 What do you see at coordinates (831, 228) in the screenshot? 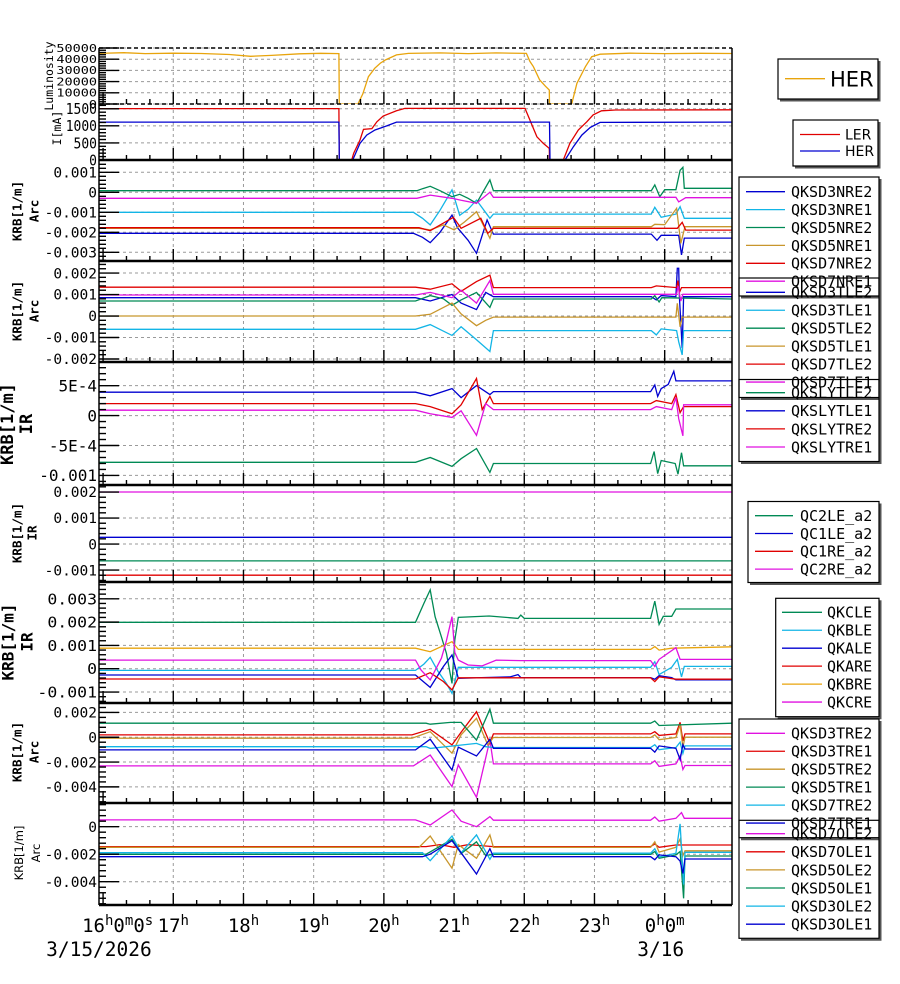
I see `legend-label: QKSD5NRE2` at bounding box center [831, 228].